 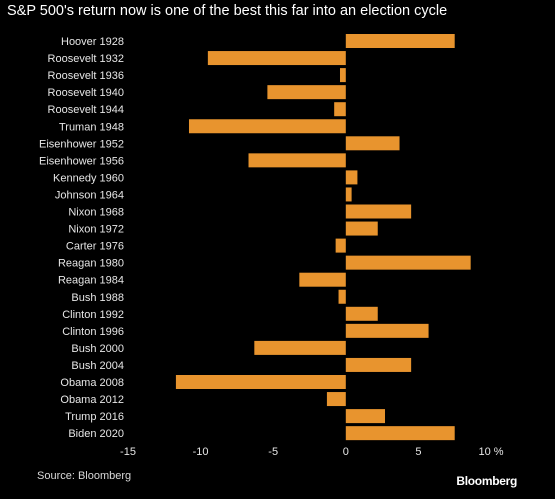 What do you see at coordinates (276, 58) in the screenshot?
I see `bar-roosevelt-1932` at bounding box center [276, 58].